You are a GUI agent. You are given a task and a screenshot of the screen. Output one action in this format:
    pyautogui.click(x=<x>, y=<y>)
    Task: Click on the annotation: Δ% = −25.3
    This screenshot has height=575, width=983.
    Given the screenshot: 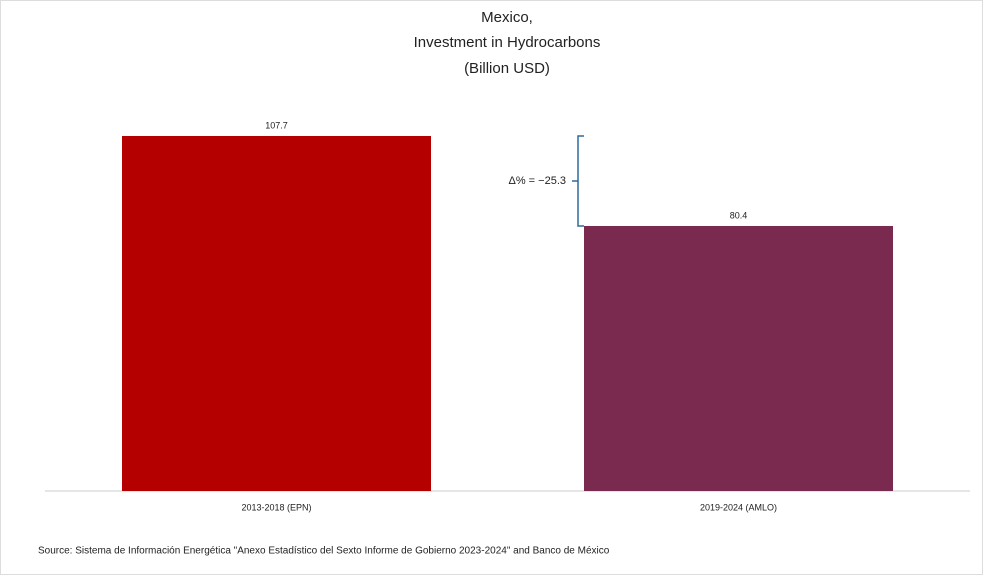 What is the action you would take?
    pyautogui.click(x=538, y=181)
    